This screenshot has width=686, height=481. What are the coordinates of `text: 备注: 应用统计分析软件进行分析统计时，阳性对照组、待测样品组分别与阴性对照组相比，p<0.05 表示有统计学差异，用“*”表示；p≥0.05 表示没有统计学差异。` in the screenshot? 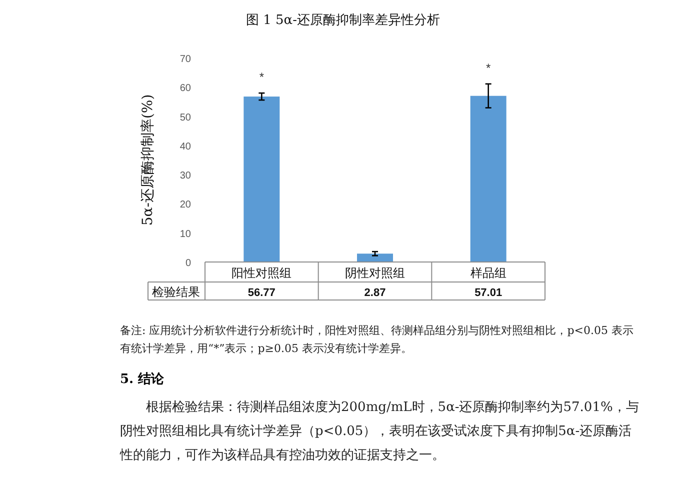 It's located at (377, 340).